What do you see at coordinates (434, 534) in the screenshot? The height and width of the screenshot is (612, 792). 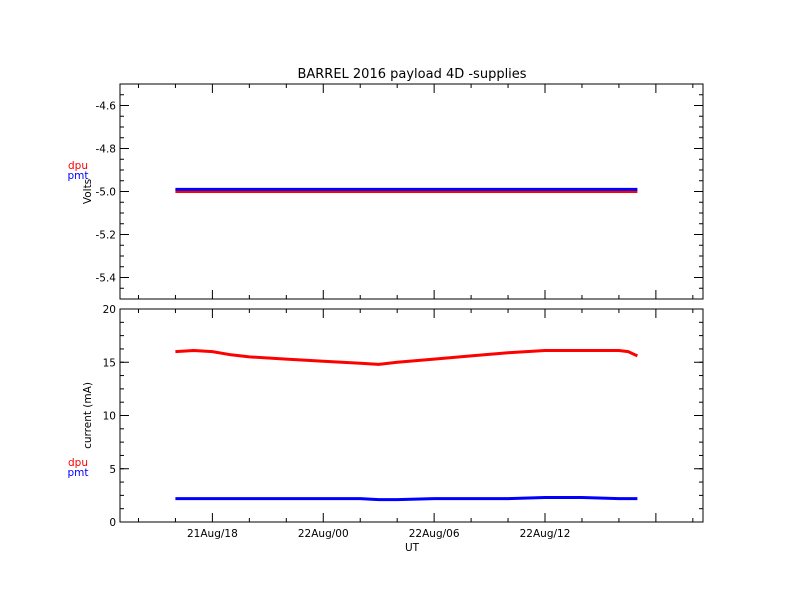 I see `x-tick-label: 22Aug/06` at bounding box center [434, 534].